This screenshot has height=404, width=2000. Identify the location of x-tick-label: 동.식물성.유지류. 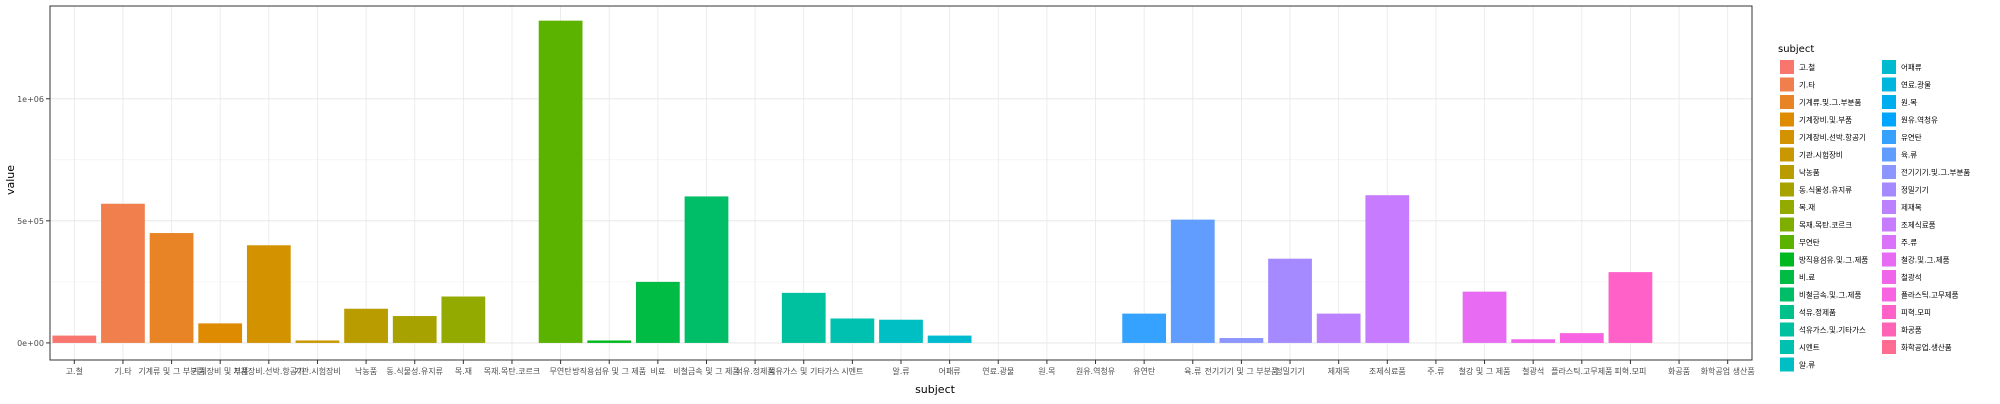
(414, 371).